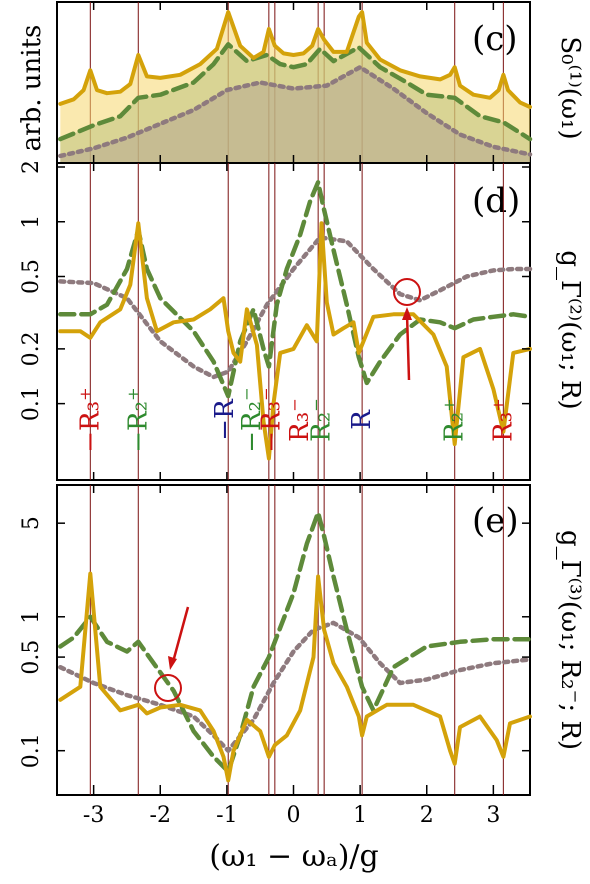 The height and width of the screenshot is (884, 590). Describe the element at coordinates (300, 420) in the screenshot. I see `resonance-label-5: R₃⁻` at that location.